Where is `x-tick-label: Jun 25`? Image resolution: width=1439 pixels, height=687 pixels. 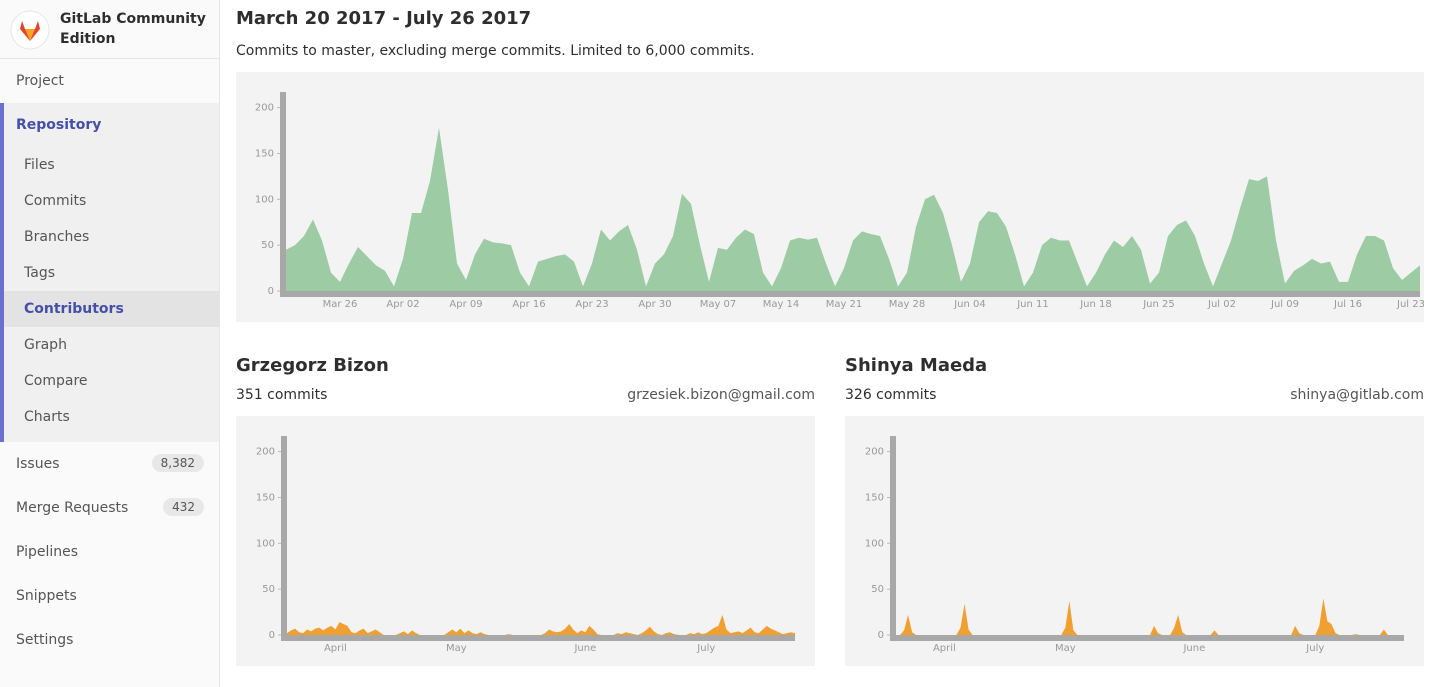 x-tick-label: Jun 25 is located at coordinates (1158, 304).